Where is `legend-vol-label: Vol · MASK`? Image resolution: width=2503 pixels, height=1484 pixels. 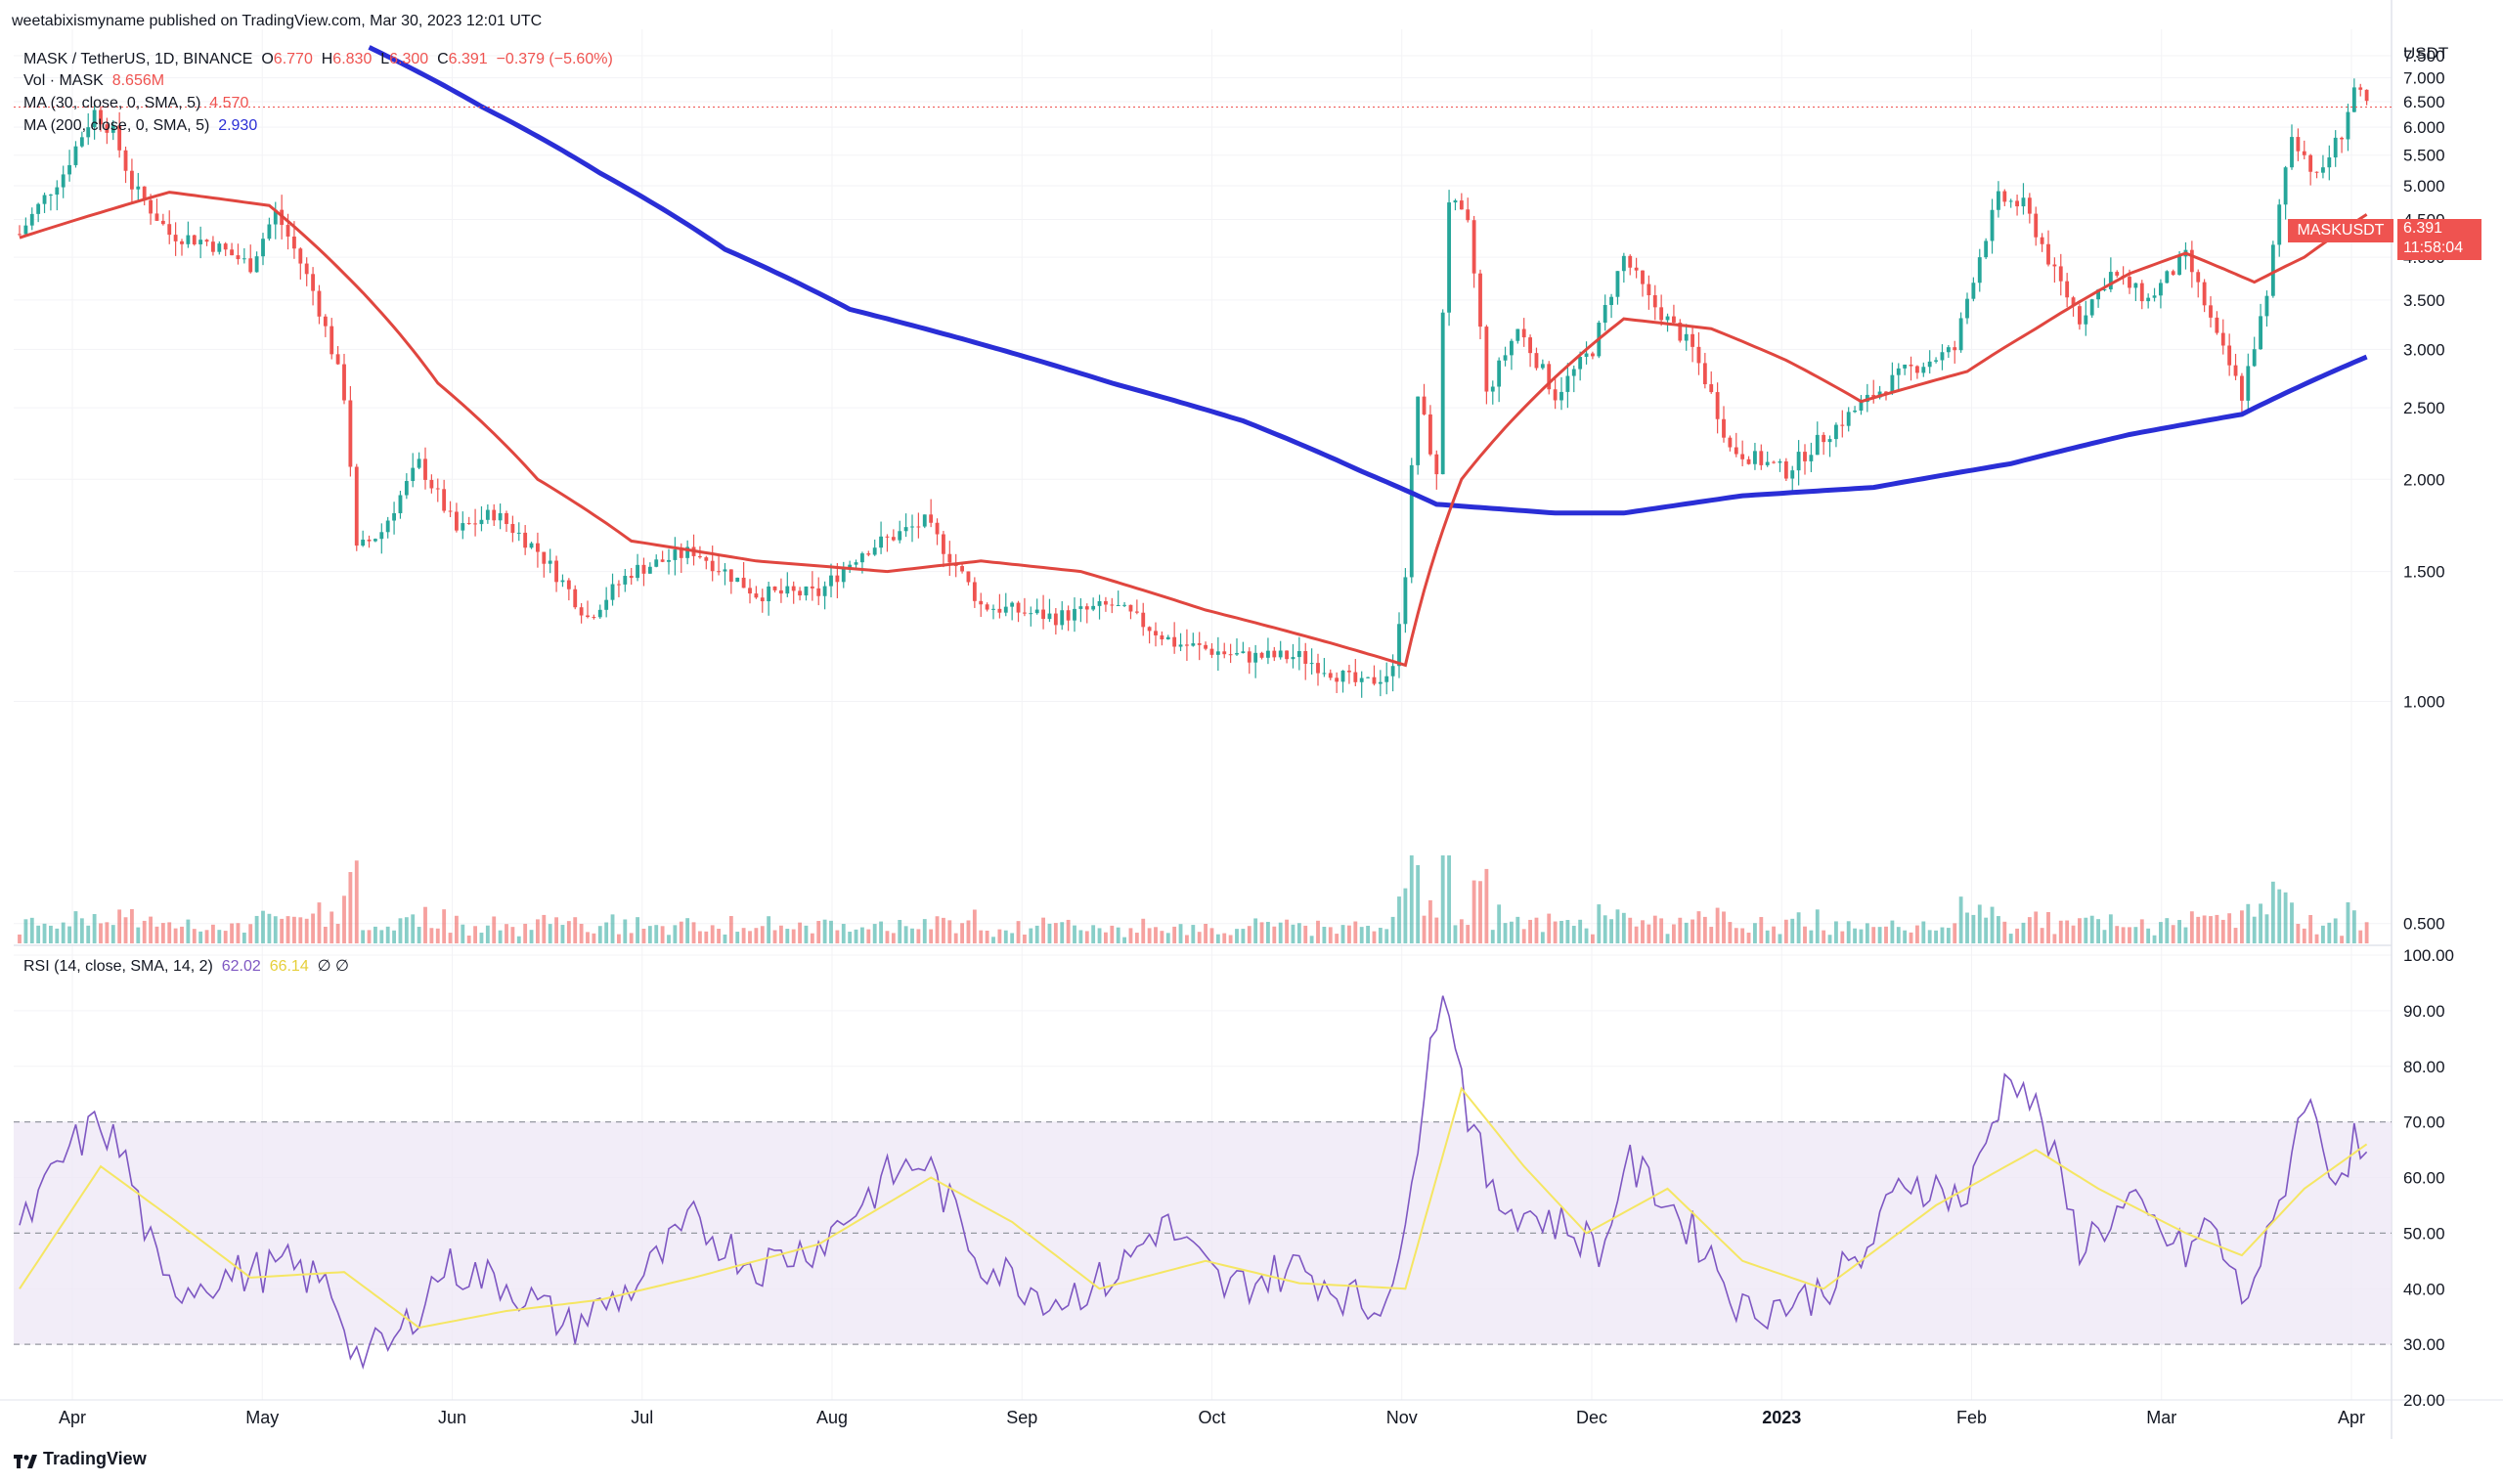
legend-vol-label: Vol · MASK is located at coordinates (63, 80).